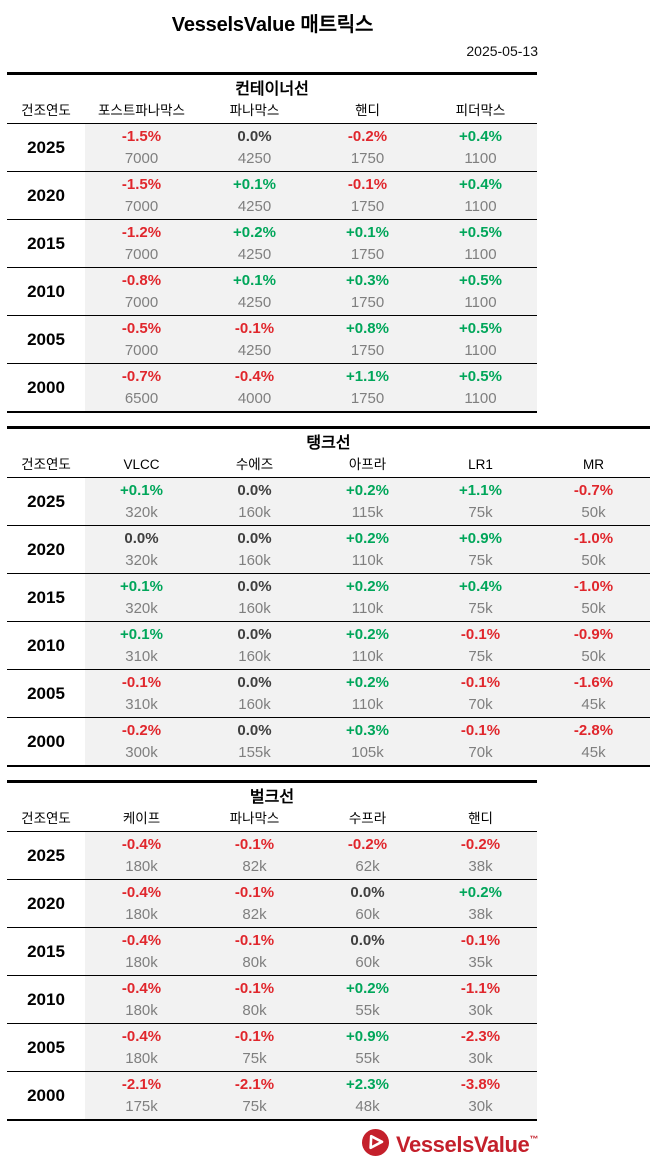 The height and width of the screenshot is (1158, 650). Describe the element at coordinates (254, 597) in the screenshot. I see `data-cell: 0.0% 160k` at that location.